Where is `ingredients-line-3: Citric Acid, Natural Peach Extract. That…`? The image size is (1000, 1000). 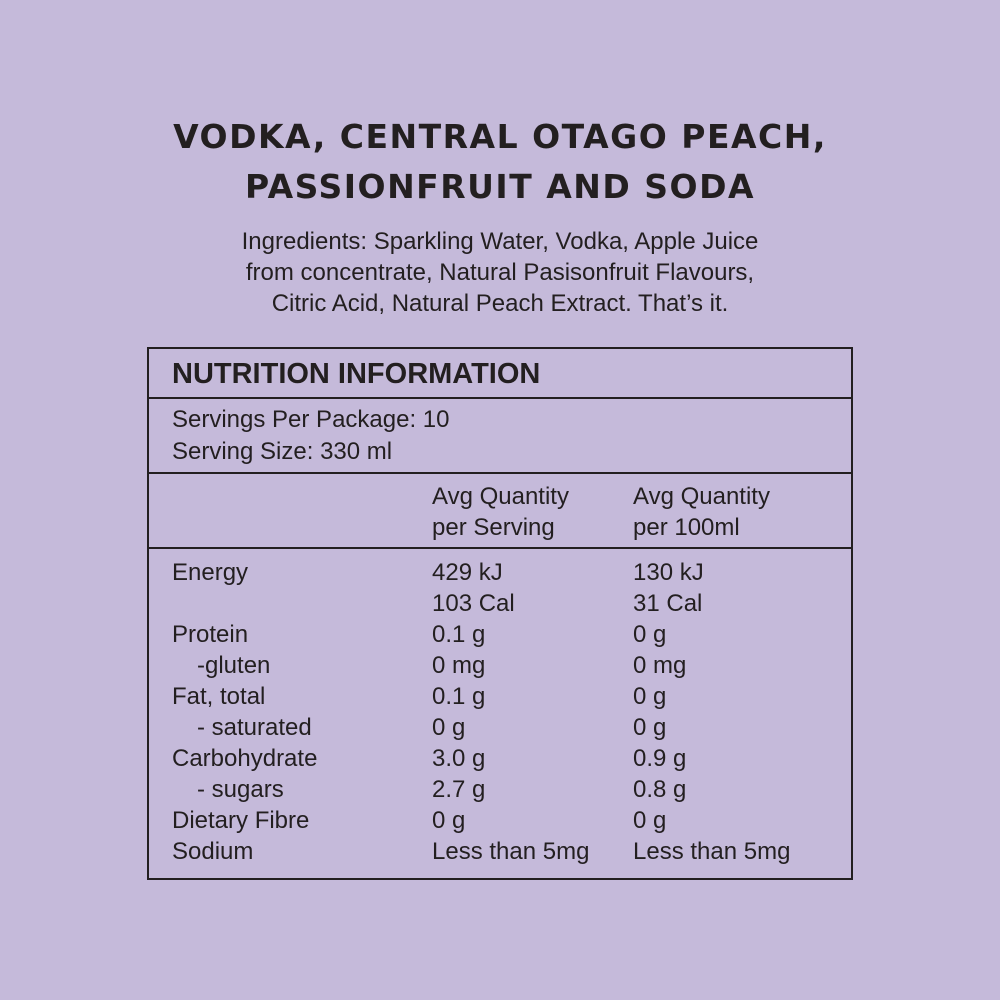 ingredients-line-3: Citric Acid, Natural Peach Extract. That… is located at coordinates (500, 303).